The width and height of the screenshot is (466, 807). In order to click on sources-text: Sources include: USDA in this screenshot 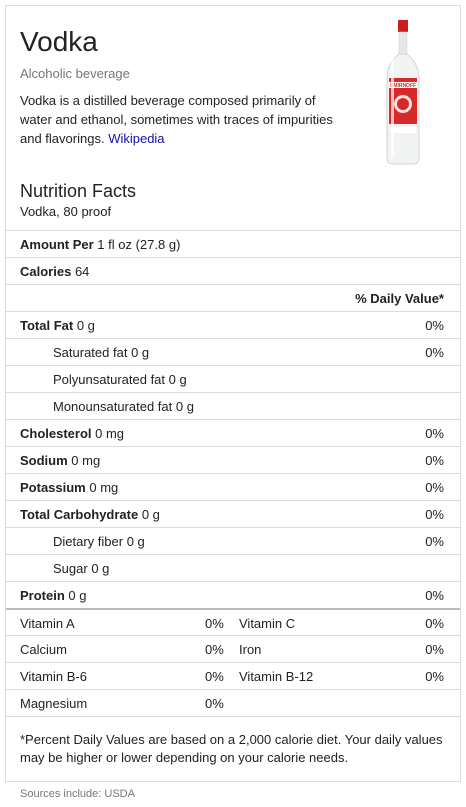, I will do `click(77, 794)`.